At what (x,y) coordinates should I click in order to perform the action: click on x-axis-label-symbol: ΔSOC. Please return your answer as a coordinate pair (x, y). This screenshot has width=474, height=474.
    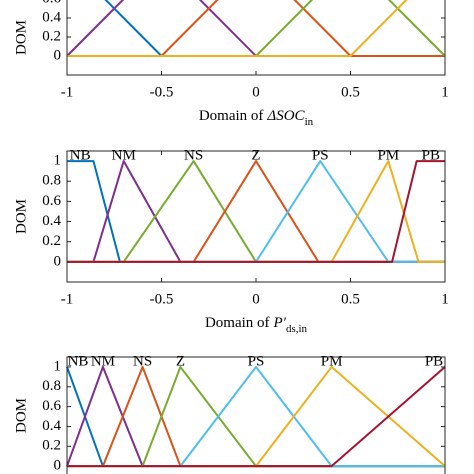
    Looking at the image, I should click on (285, 116).